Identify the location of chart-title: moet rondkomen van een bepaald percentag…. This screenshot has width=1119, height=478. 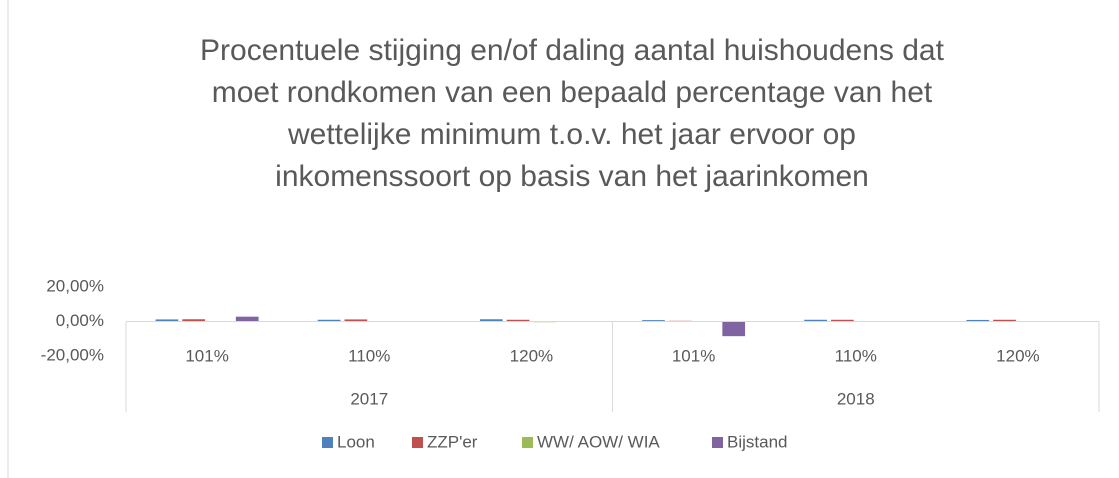
(572, 92).